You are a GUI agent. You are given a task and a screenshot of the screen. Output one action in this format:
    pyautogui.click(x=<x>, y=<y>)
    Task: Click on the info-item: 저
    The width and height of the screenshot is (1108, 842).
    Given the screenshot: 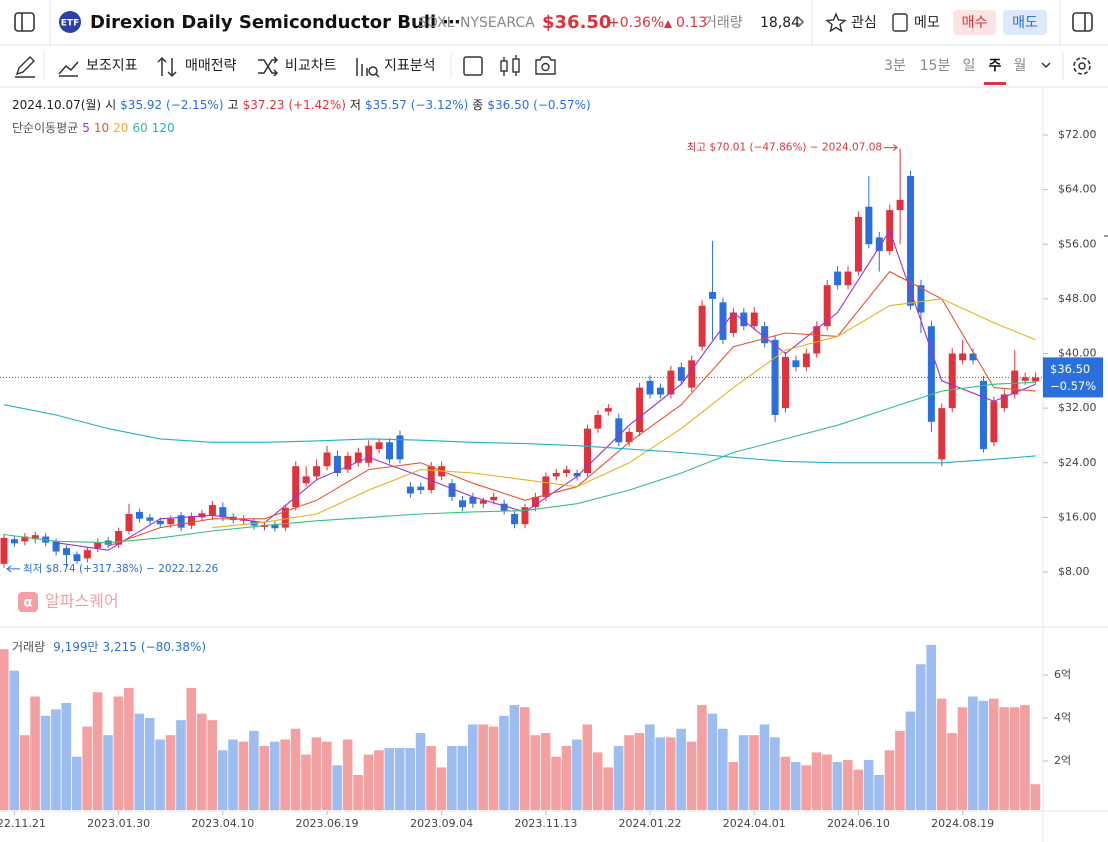 What is the action you would take?
    pyautogui.click(x=355, y=105)
    